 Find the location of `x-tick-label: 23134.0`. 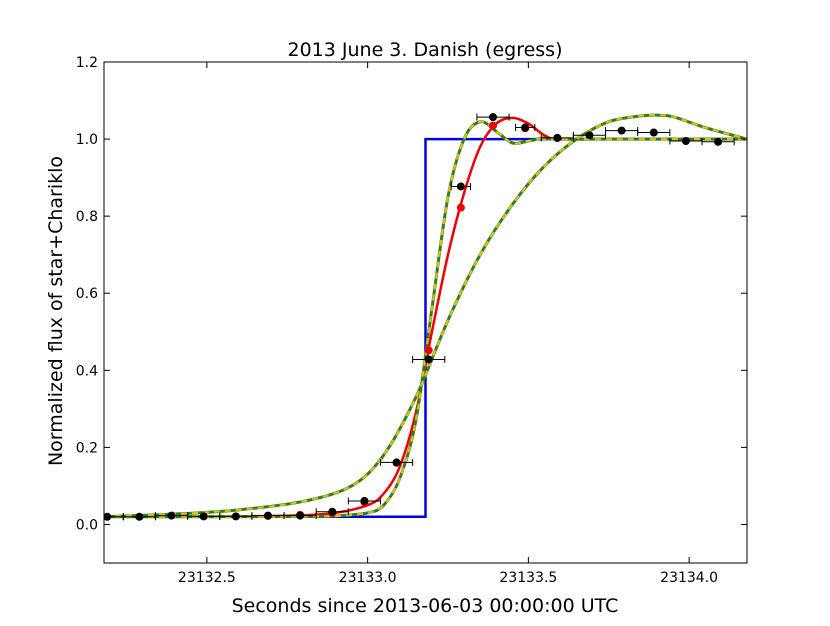

x-tick-label: 23134.0 is located at coordinates (689, 578).